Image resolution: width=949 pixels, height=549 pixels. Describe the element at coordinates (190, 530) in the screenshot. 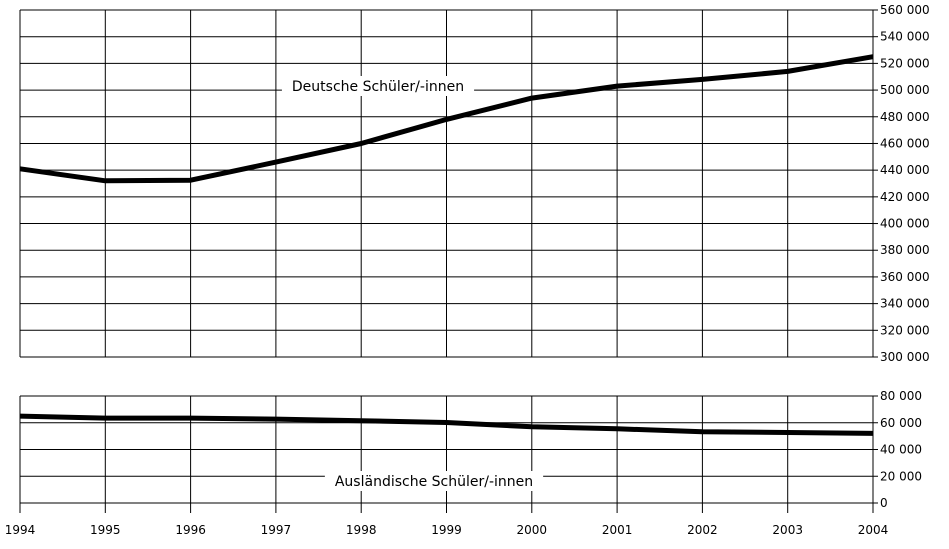

I see `x-tick-label: 1996` at that location.